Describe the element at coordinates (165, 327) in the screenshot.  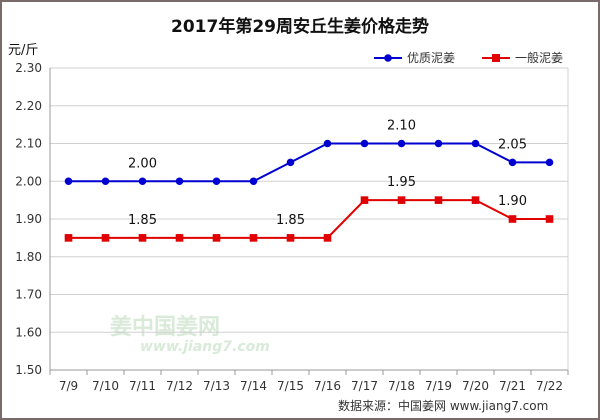
I see `watermark-text: 姜中国姜网` at that location.